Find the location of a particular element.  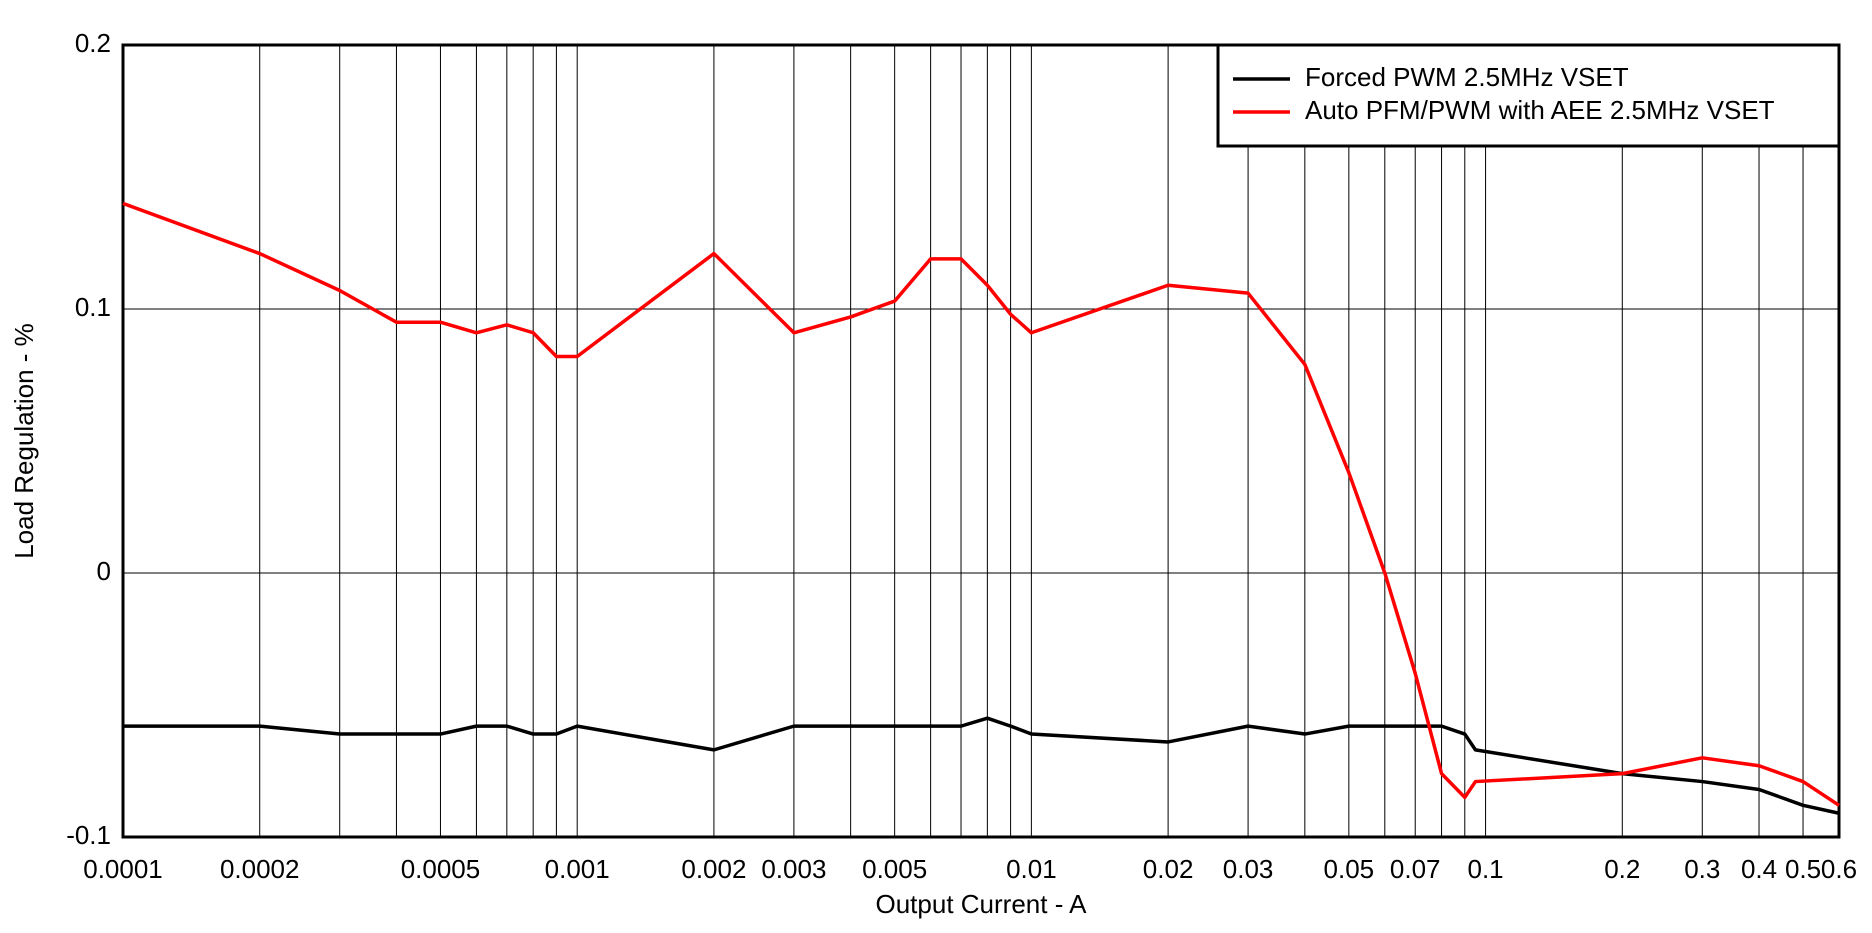

y-tick-label: 0.2 is located at coordinates (93, 43).